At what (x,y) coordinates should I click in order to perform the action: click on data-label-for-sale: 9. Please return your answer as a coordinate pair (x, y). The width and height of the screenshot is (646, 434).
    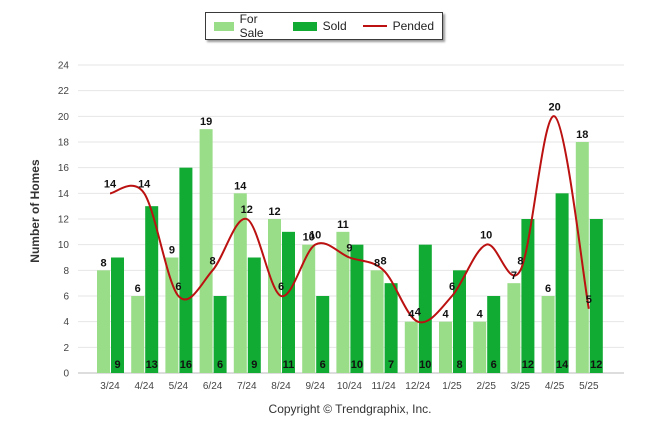
    Looking at the image, I should click on (172, 251).